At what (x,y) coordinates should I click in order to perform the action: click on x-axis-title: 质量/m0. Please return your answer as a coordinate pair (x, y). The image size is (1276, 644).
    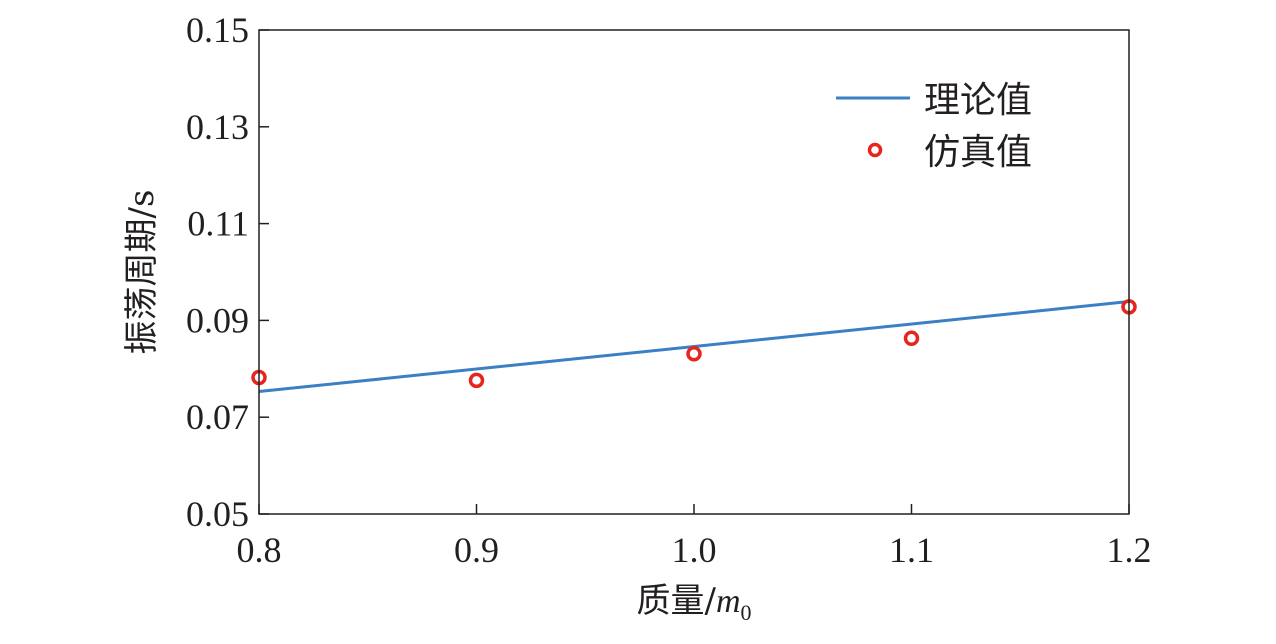
    Looking at the image, I should click on (693, 603).